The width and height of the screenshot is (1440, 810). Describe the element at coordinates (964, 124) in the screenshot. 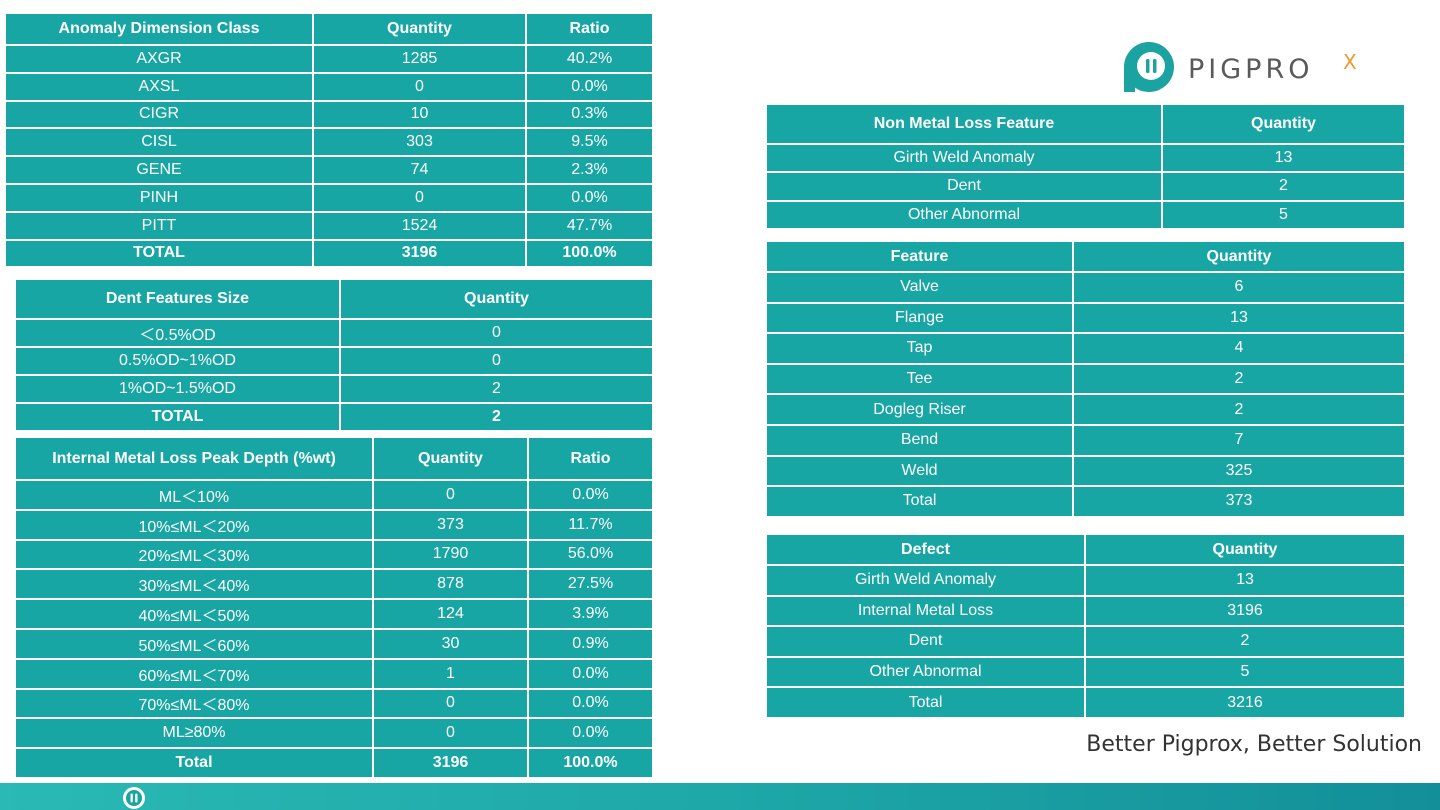

I see `column-header: Non Metal Loss Feature` at that location.